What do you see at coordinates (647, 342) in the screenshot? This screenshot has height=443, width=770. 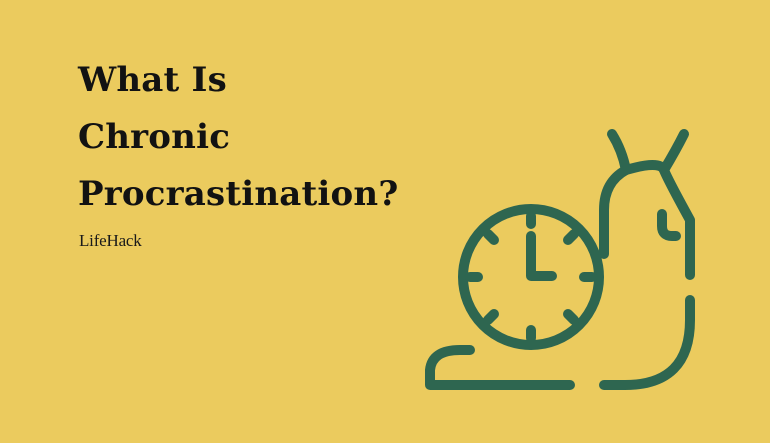 I see `snail-tail` at bounding box center [647, 342].